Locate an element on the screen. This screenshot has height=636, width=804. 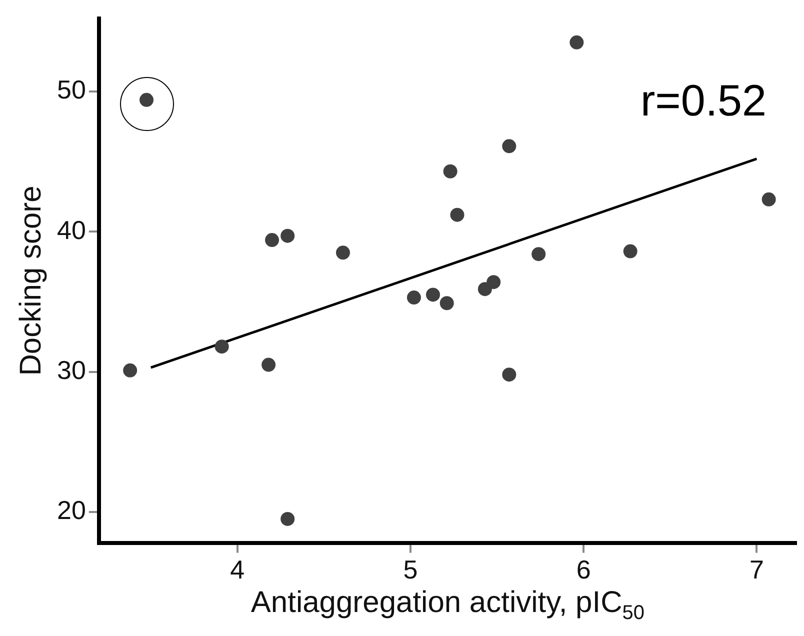
y-tick-label: 30 is located at coordinates (71, 369).